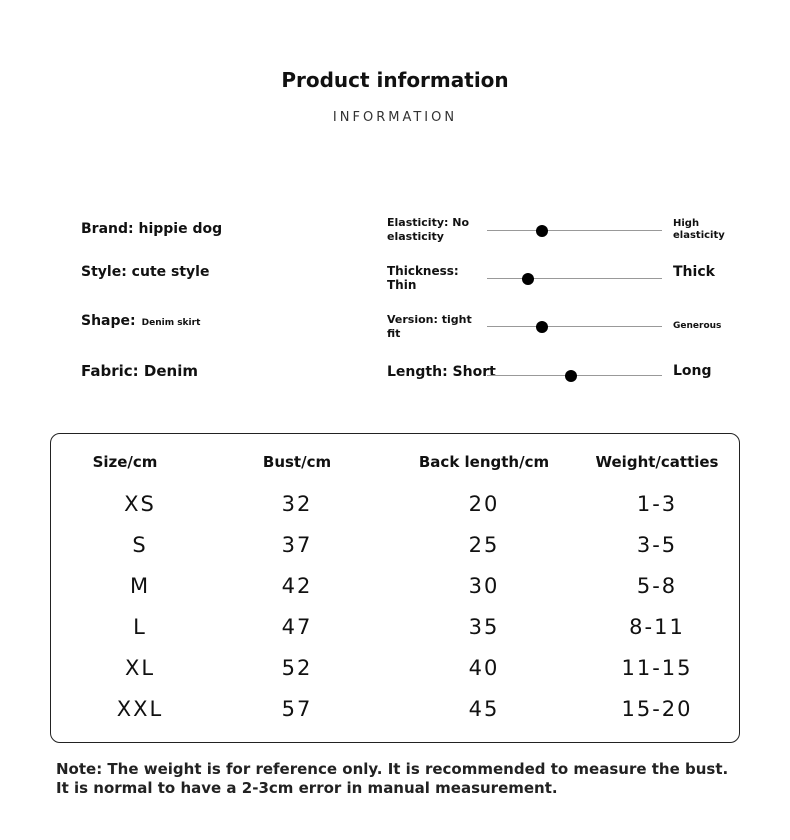 The width and height of the screenshot is (790, 840). What do you see at coordinates (139, 371) in the screenshot?
I see `attribute: Fabric: Denim` at bounding box center [139, 371].